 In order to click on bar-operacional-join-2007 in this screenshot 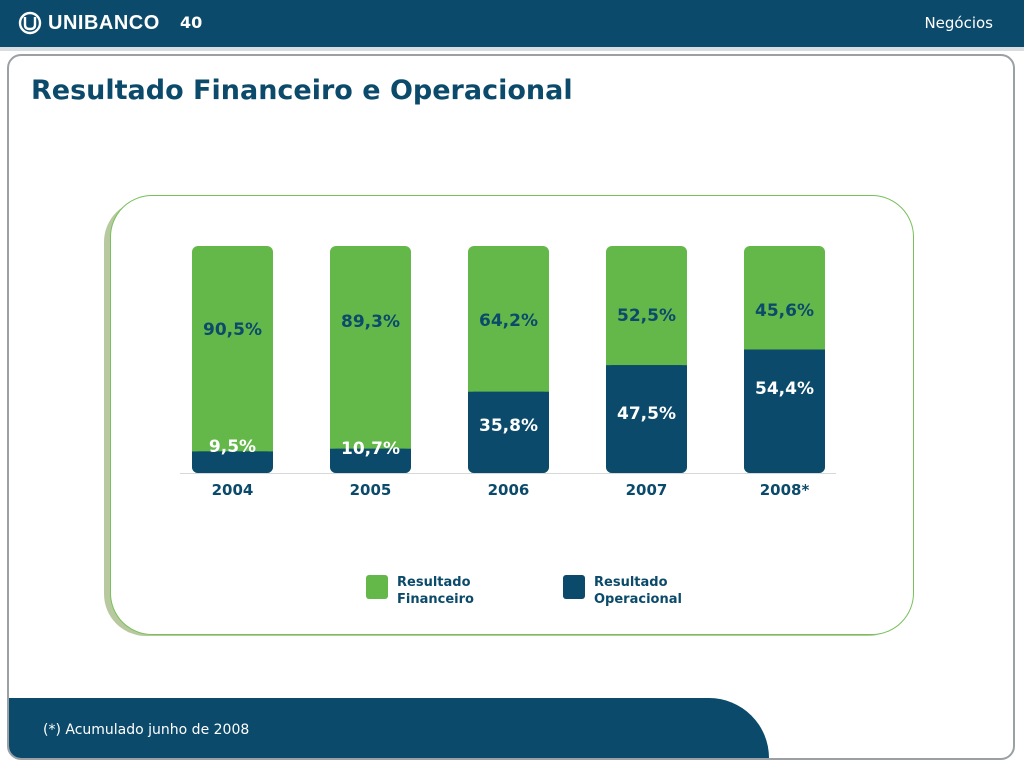, I will do `click(646, 369)`.